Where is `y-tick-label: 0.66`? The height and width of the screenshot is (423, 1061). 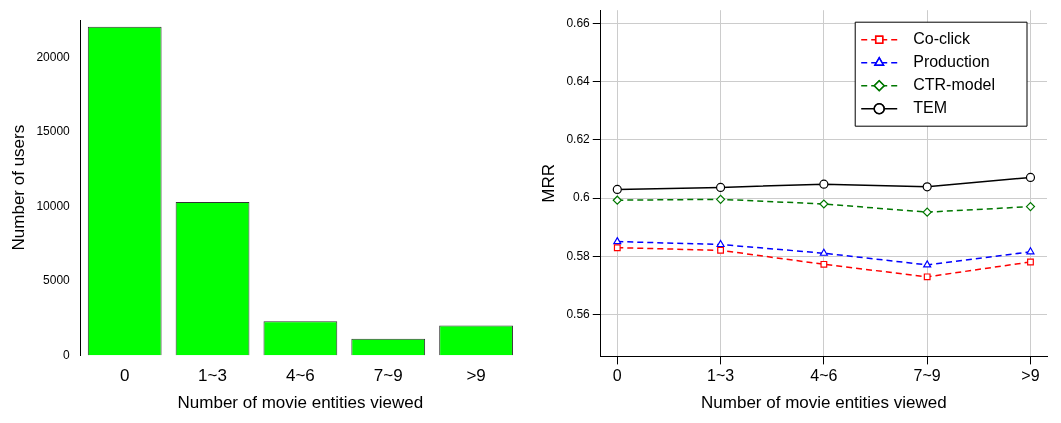 y-tick-label: 0.66 is located at coordinates (578, 22).